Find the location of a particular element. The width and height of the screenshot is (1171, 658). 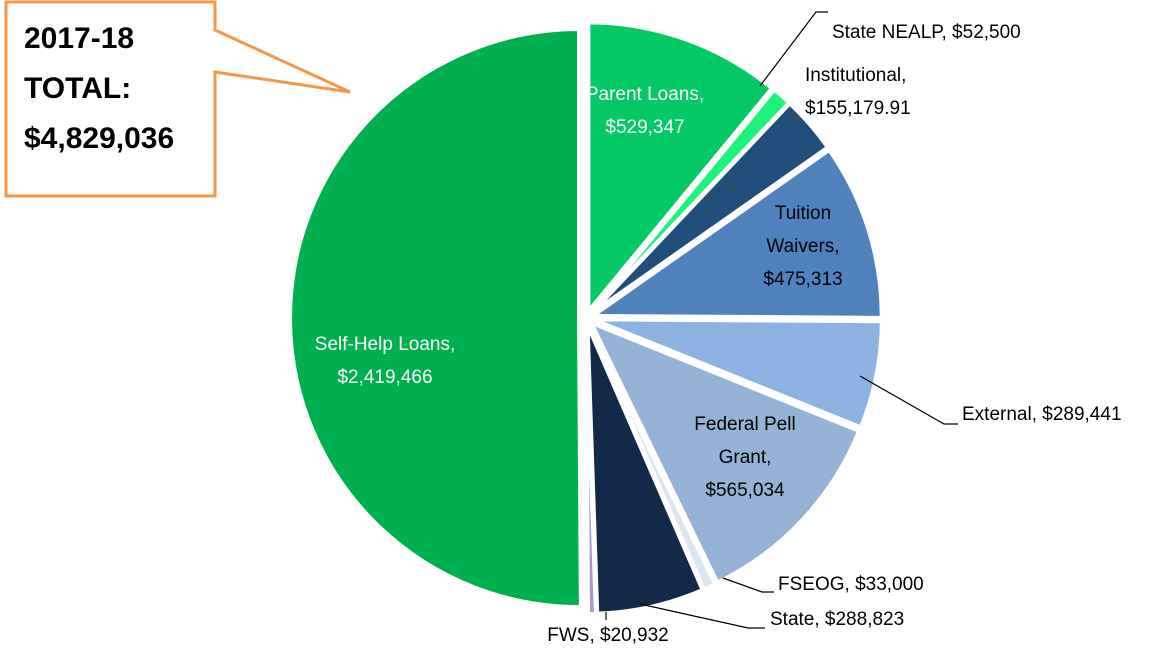

slice-label: FSEOG, $33,000 is located at coordinates (851, 584).